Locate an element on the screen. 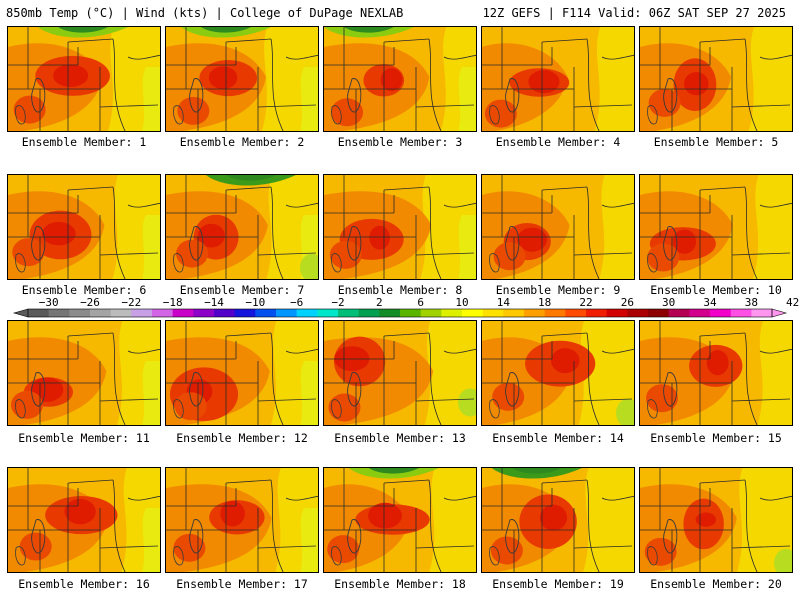  ensemble-member-label: Ensemble Member: 2 is located at coordinates (242, 142).